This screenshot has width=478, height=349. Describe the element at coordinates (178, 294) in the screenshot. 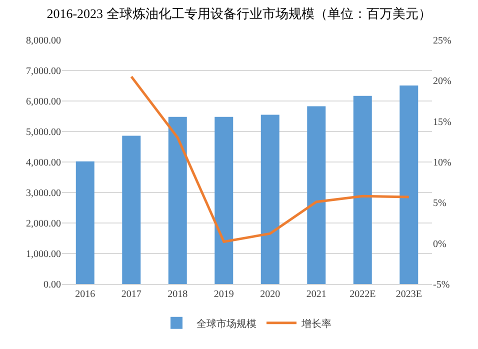

I see `x-tick-label: 2018` at that location.